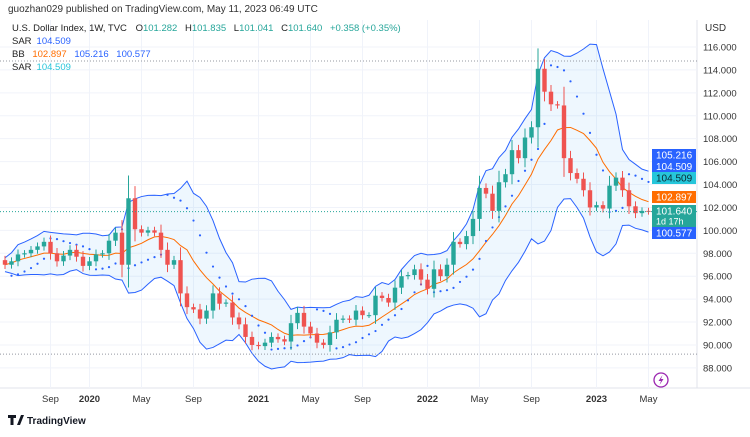 The height and width of the screenshot is (437, 750). I want to click on bb-lower-price-label, so click(674, 233).